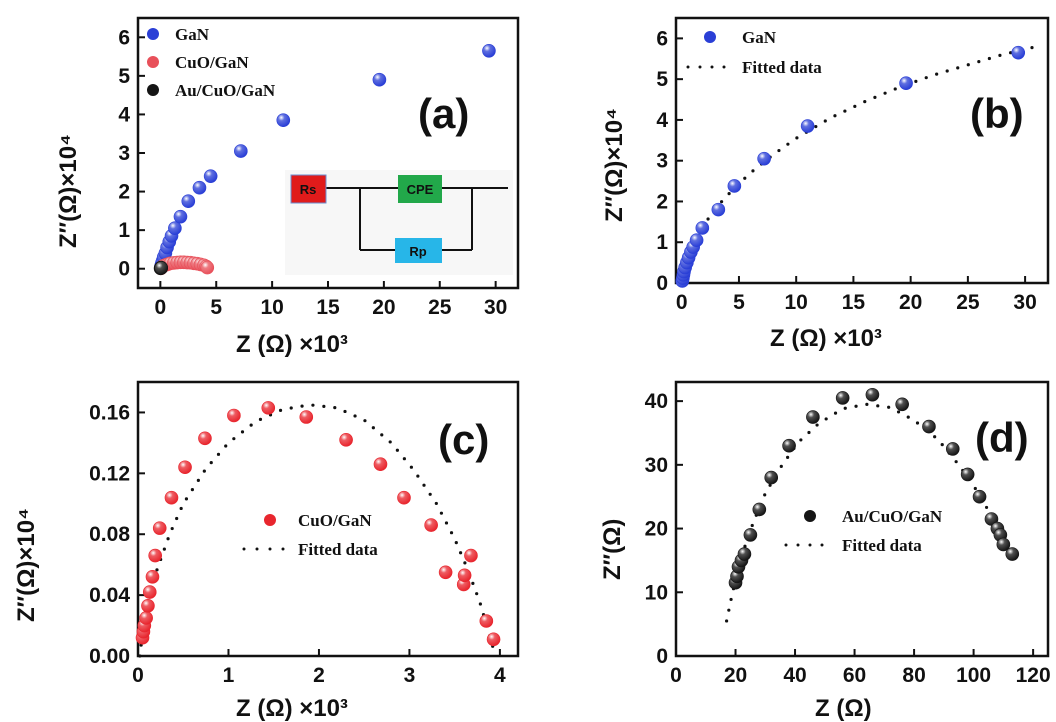 Image resolution: width=1056 pixels, height=722 pixels. What do you see at coordinates (211, 62) in the screenshot?
I see `panel-a-legend: GaN CuO/GaN Au/CuO/GaN` at bounding box center [211, 62].